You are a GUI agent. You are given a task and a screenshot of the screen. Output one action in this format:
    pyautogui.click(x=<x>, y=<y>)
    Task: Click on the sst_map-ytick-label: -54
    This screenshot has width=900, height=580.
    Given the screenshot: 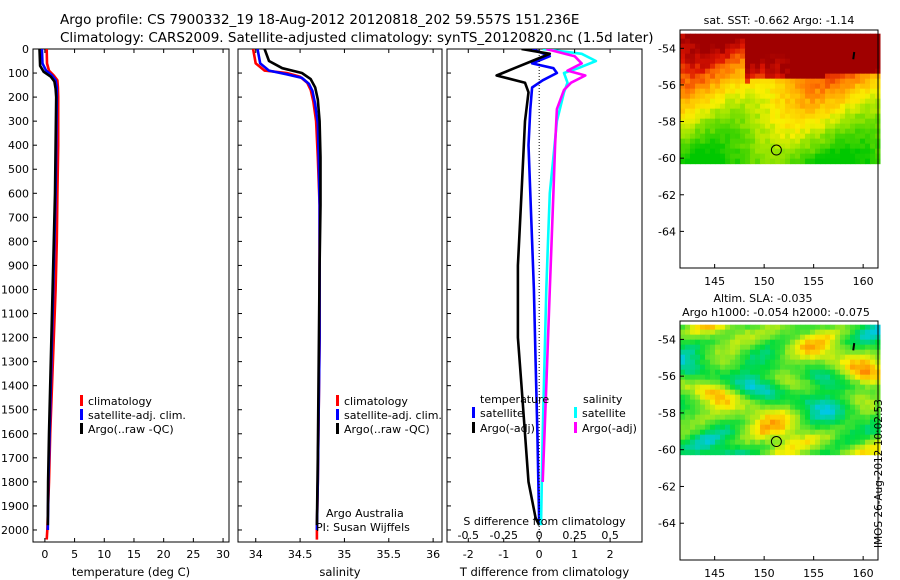 What is the action you would take?
    pyautogui.click(x=667, y=48)
    